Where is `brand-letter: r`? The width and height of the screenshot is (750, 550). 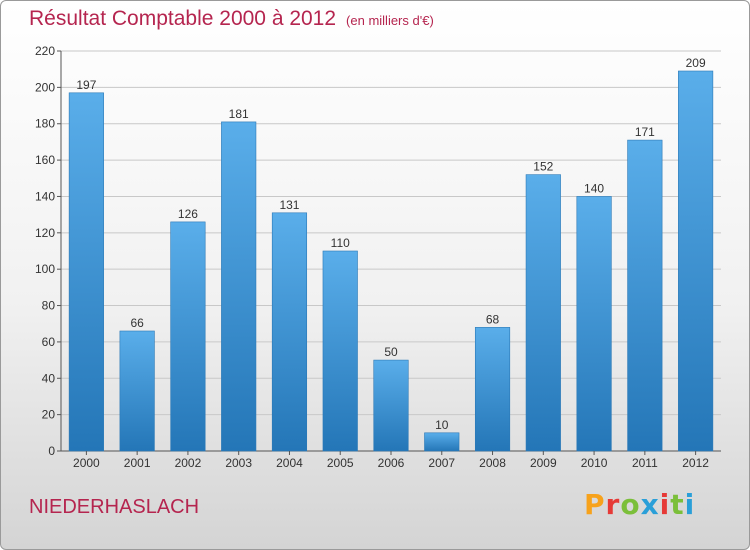
brand-letter: r is located at coordinates (613, 504).